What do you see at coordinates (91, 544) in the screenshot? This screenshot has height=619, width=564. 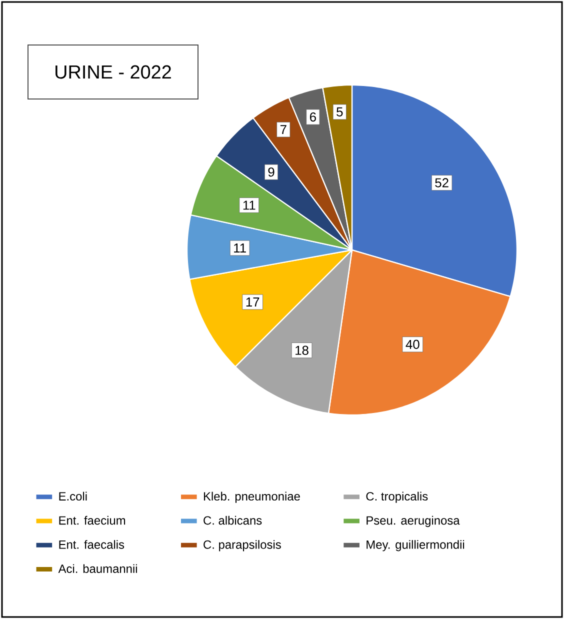 I see `legend-label: Ent. faecalis` at bounding box center [91, 544].